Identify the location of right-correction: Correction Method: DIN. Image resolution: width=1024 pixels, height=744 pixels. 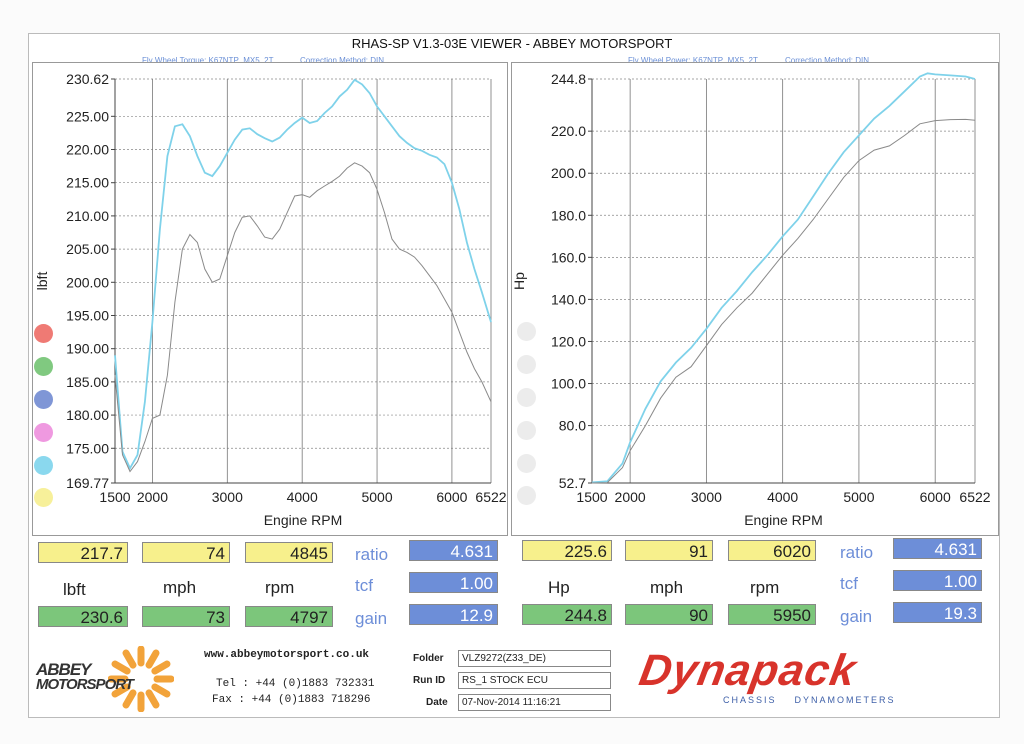
(827, 60).